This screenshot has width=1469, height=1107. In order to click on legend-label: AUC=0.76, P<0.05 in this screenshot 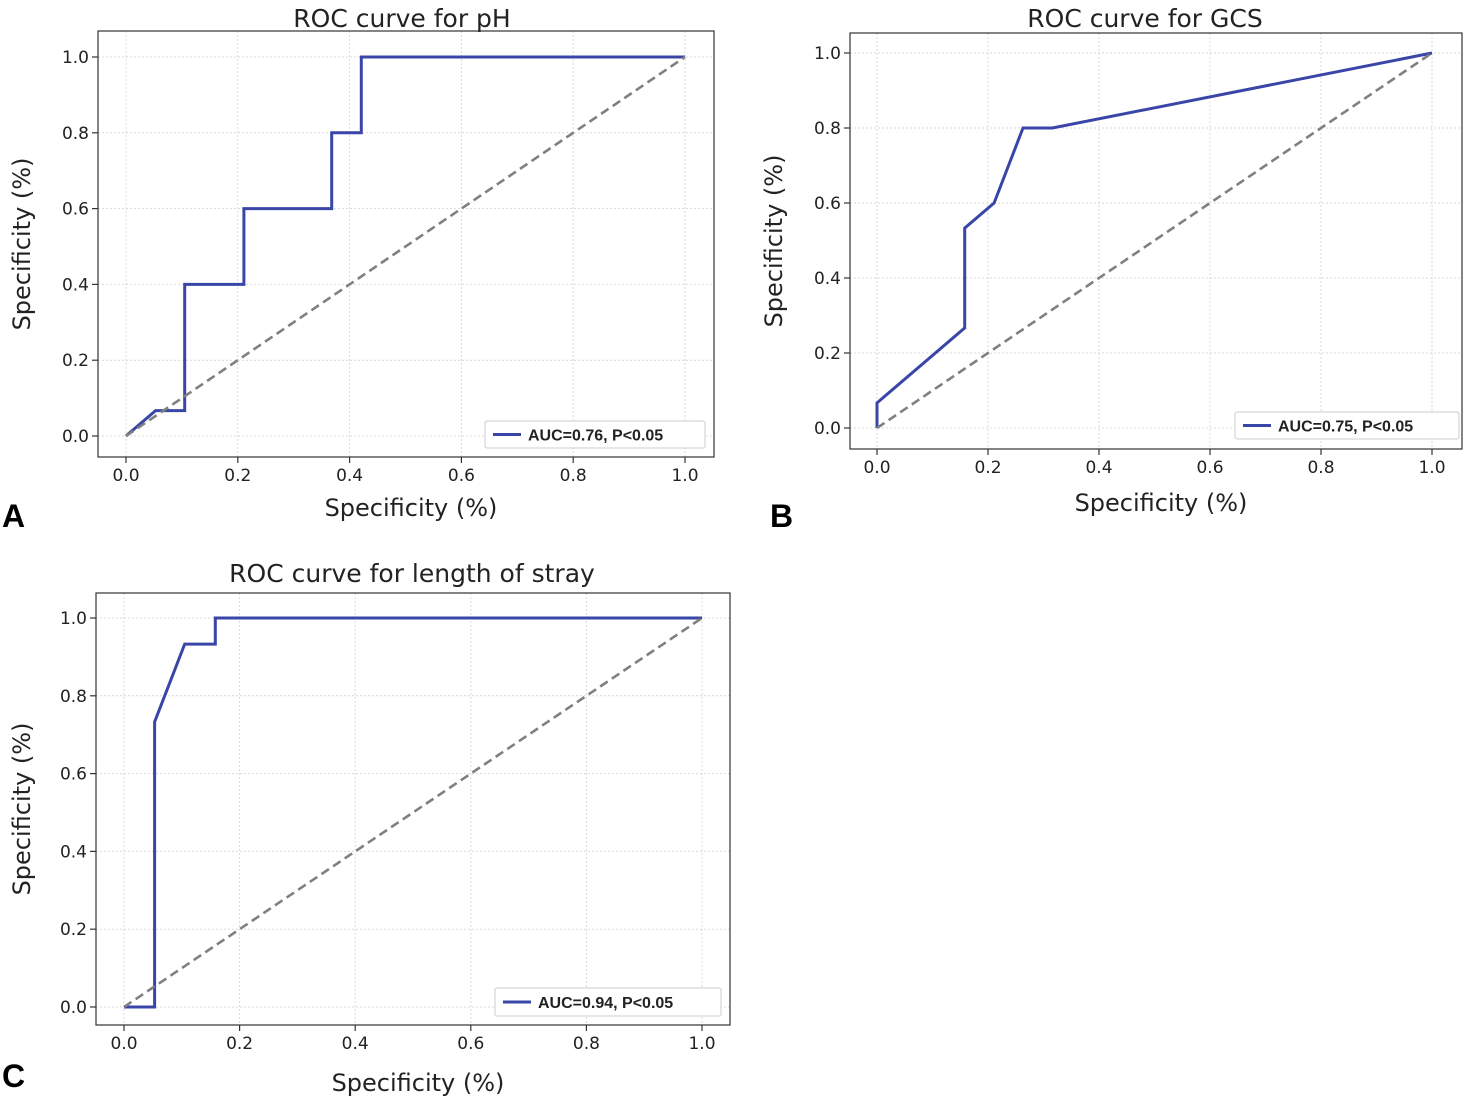, I will do `click(595, 436)`.